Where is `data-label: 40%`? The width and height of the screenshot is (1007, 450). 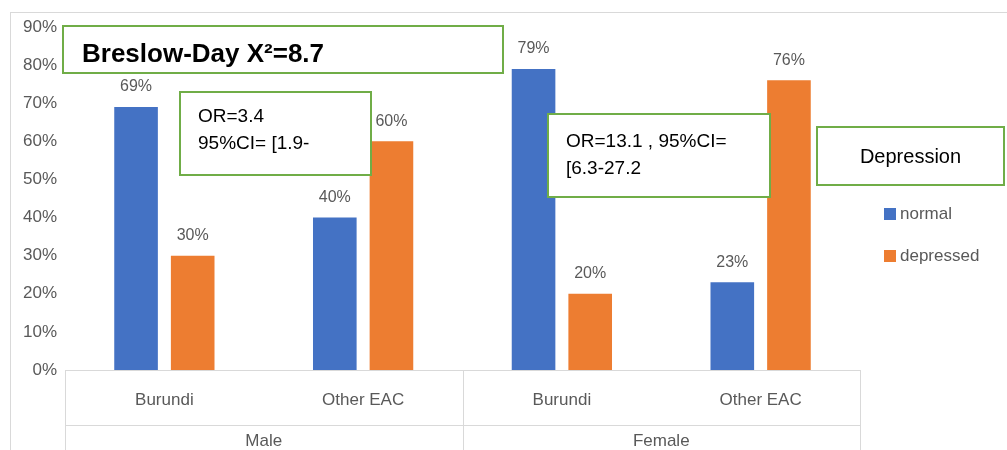
data-label: 40% is located at coordinates (334, 196).